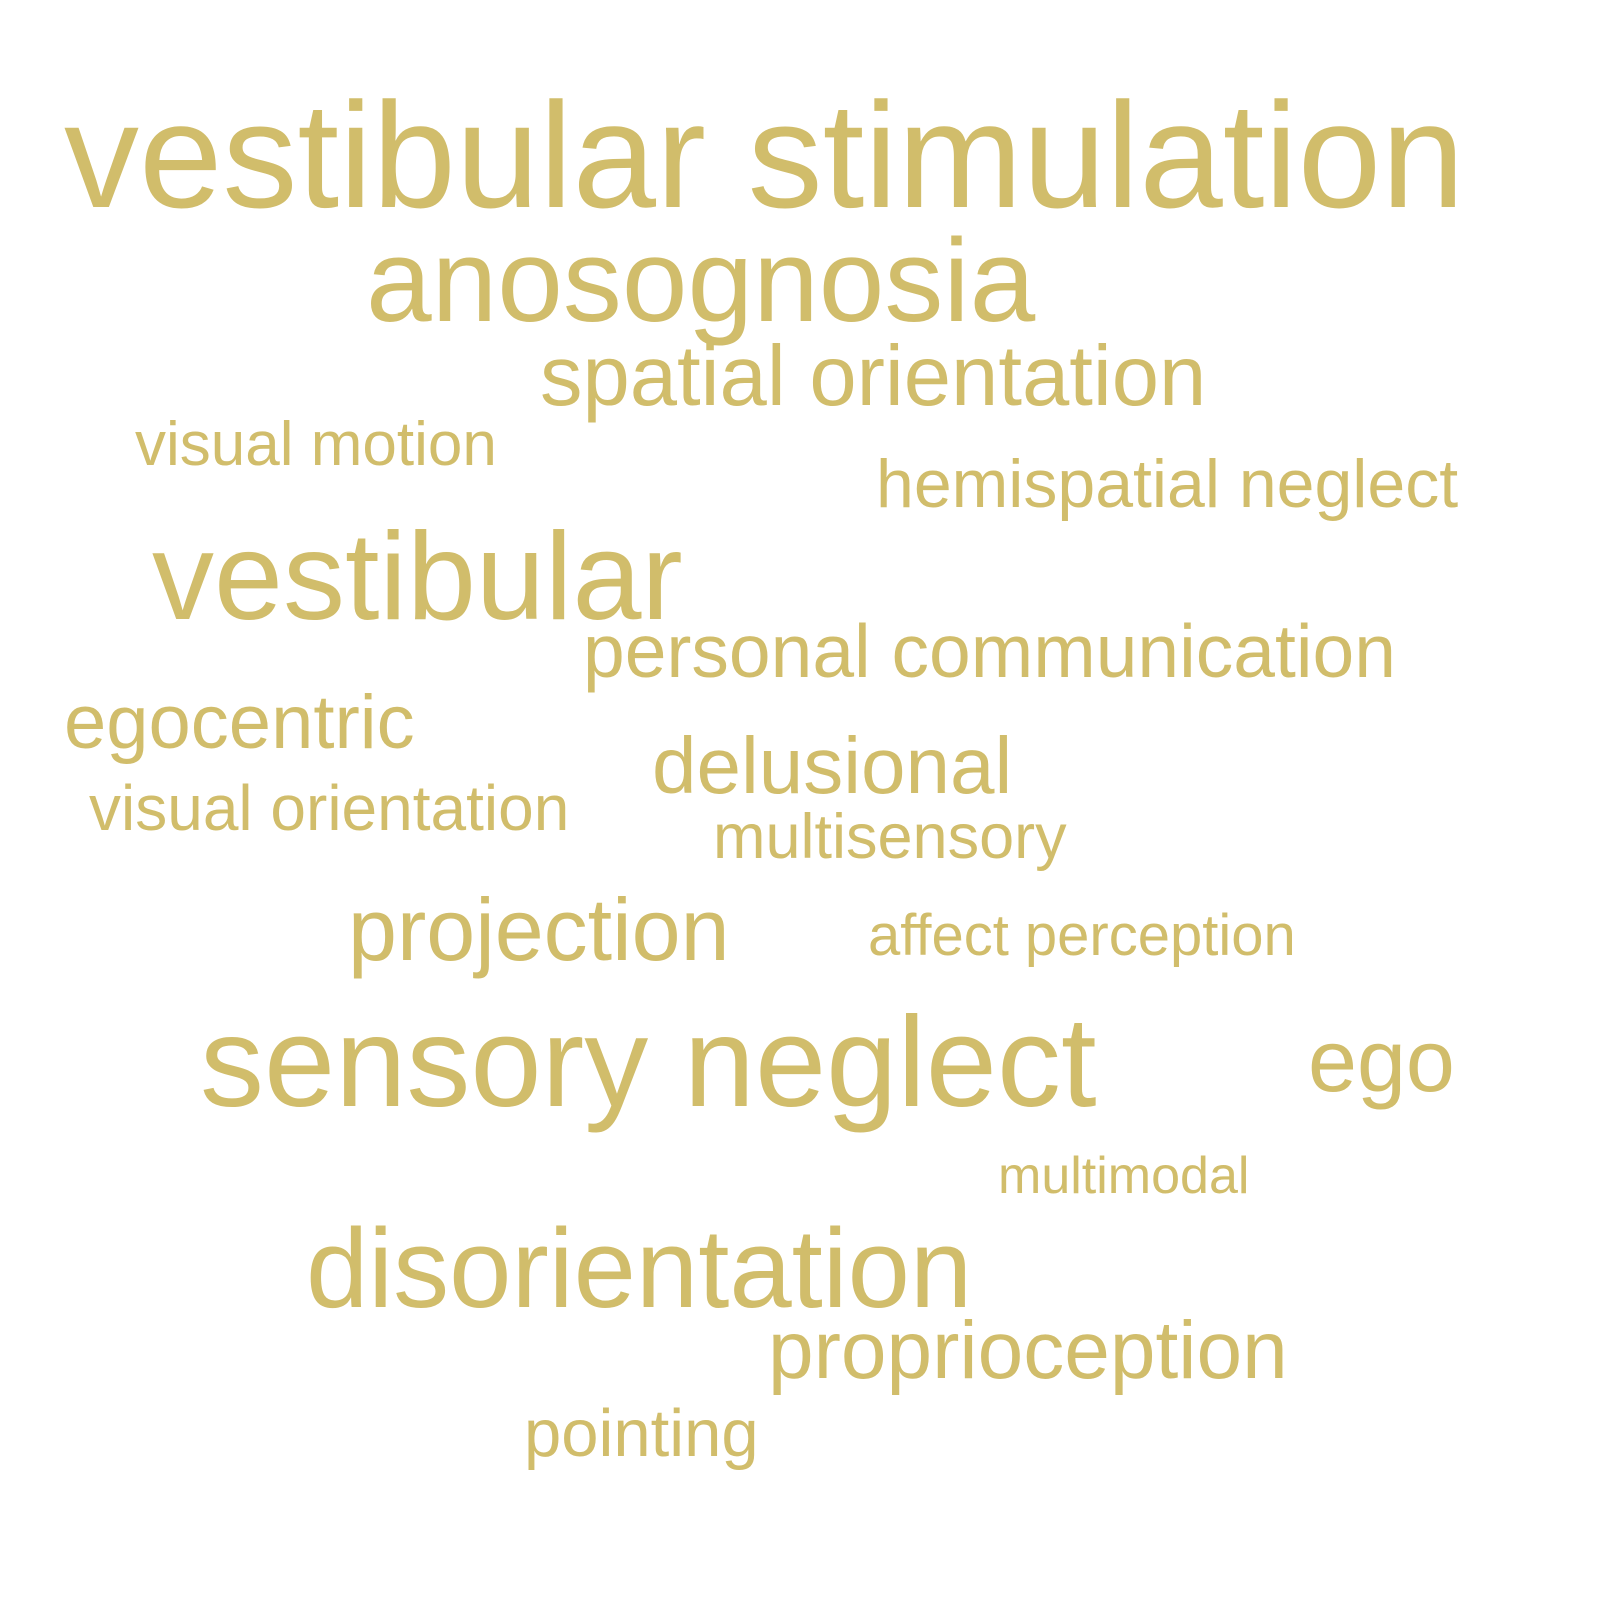 This screenshot has width=1609, height=1610. I want to click on word-ego: ego, so click(1381, 1060).